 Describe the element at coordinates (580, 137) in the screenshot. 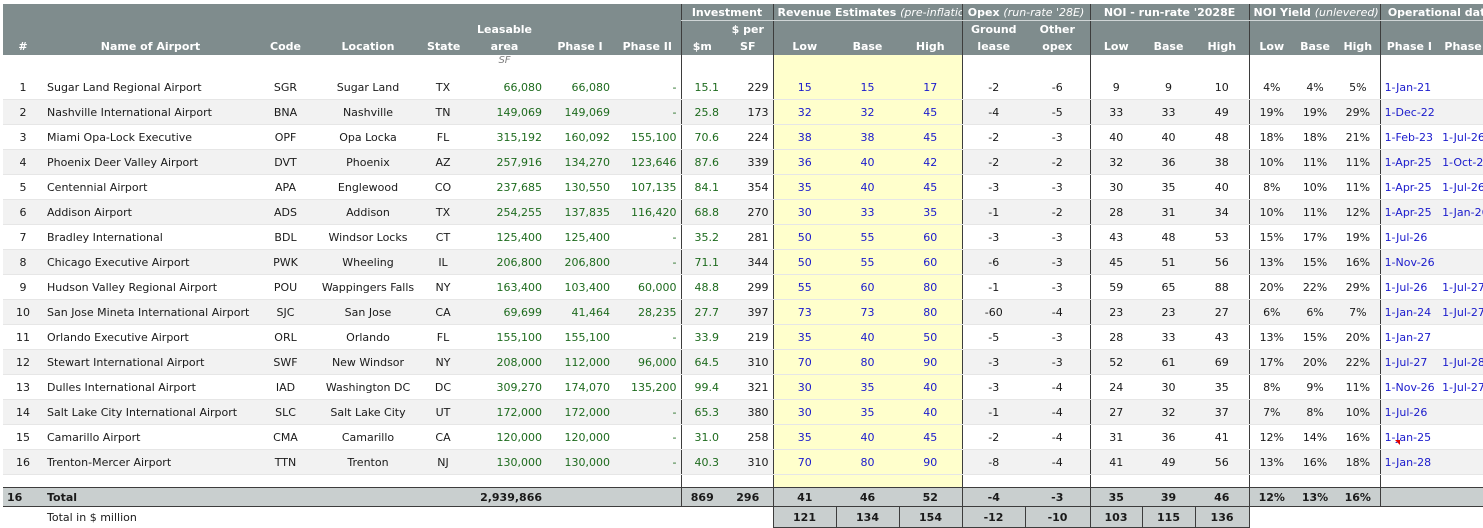

I see `cell-p1: 160,092` at that location.